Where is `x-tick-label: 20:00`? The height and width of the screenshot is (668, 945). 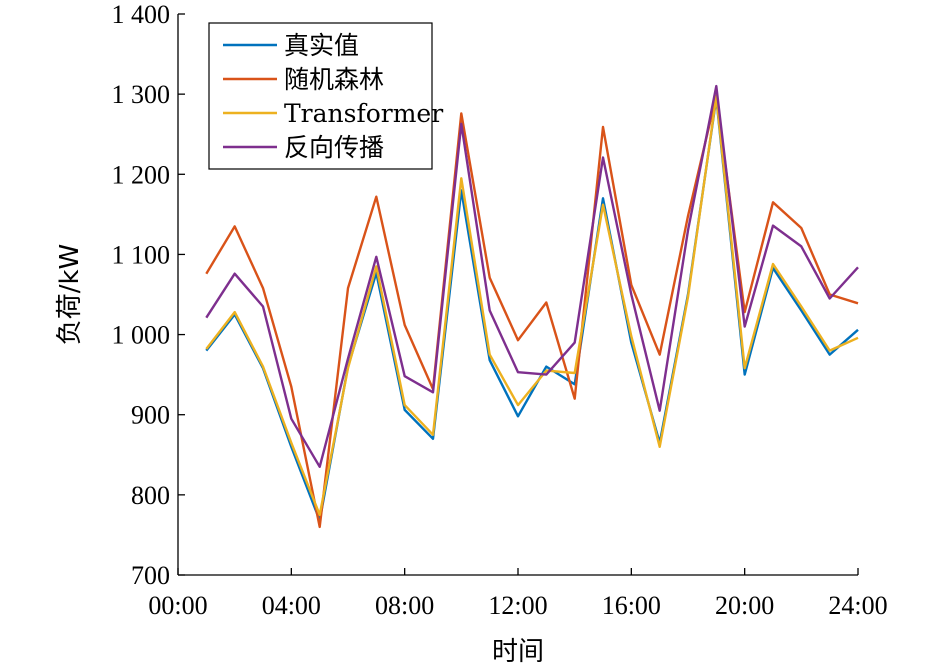
x-tick-label: 20:00 is located at coordinates (744, 605).